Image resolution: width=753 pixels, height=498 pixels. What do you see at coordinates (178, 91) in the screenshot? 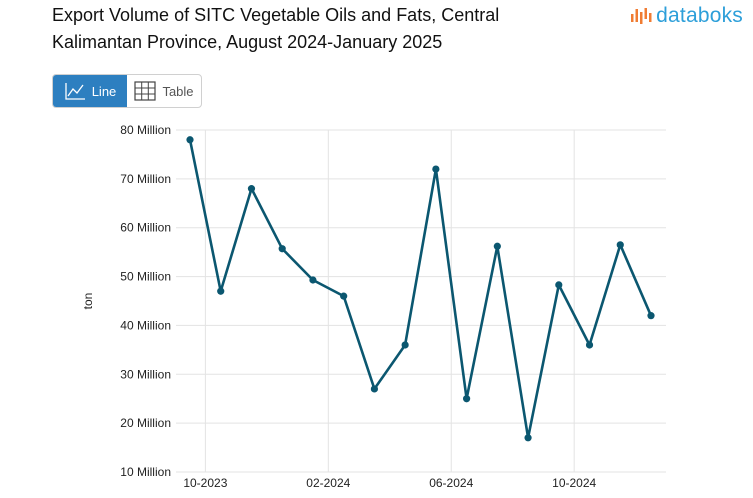
I see `table-view-label: Table` at bounding box center [178, 91].